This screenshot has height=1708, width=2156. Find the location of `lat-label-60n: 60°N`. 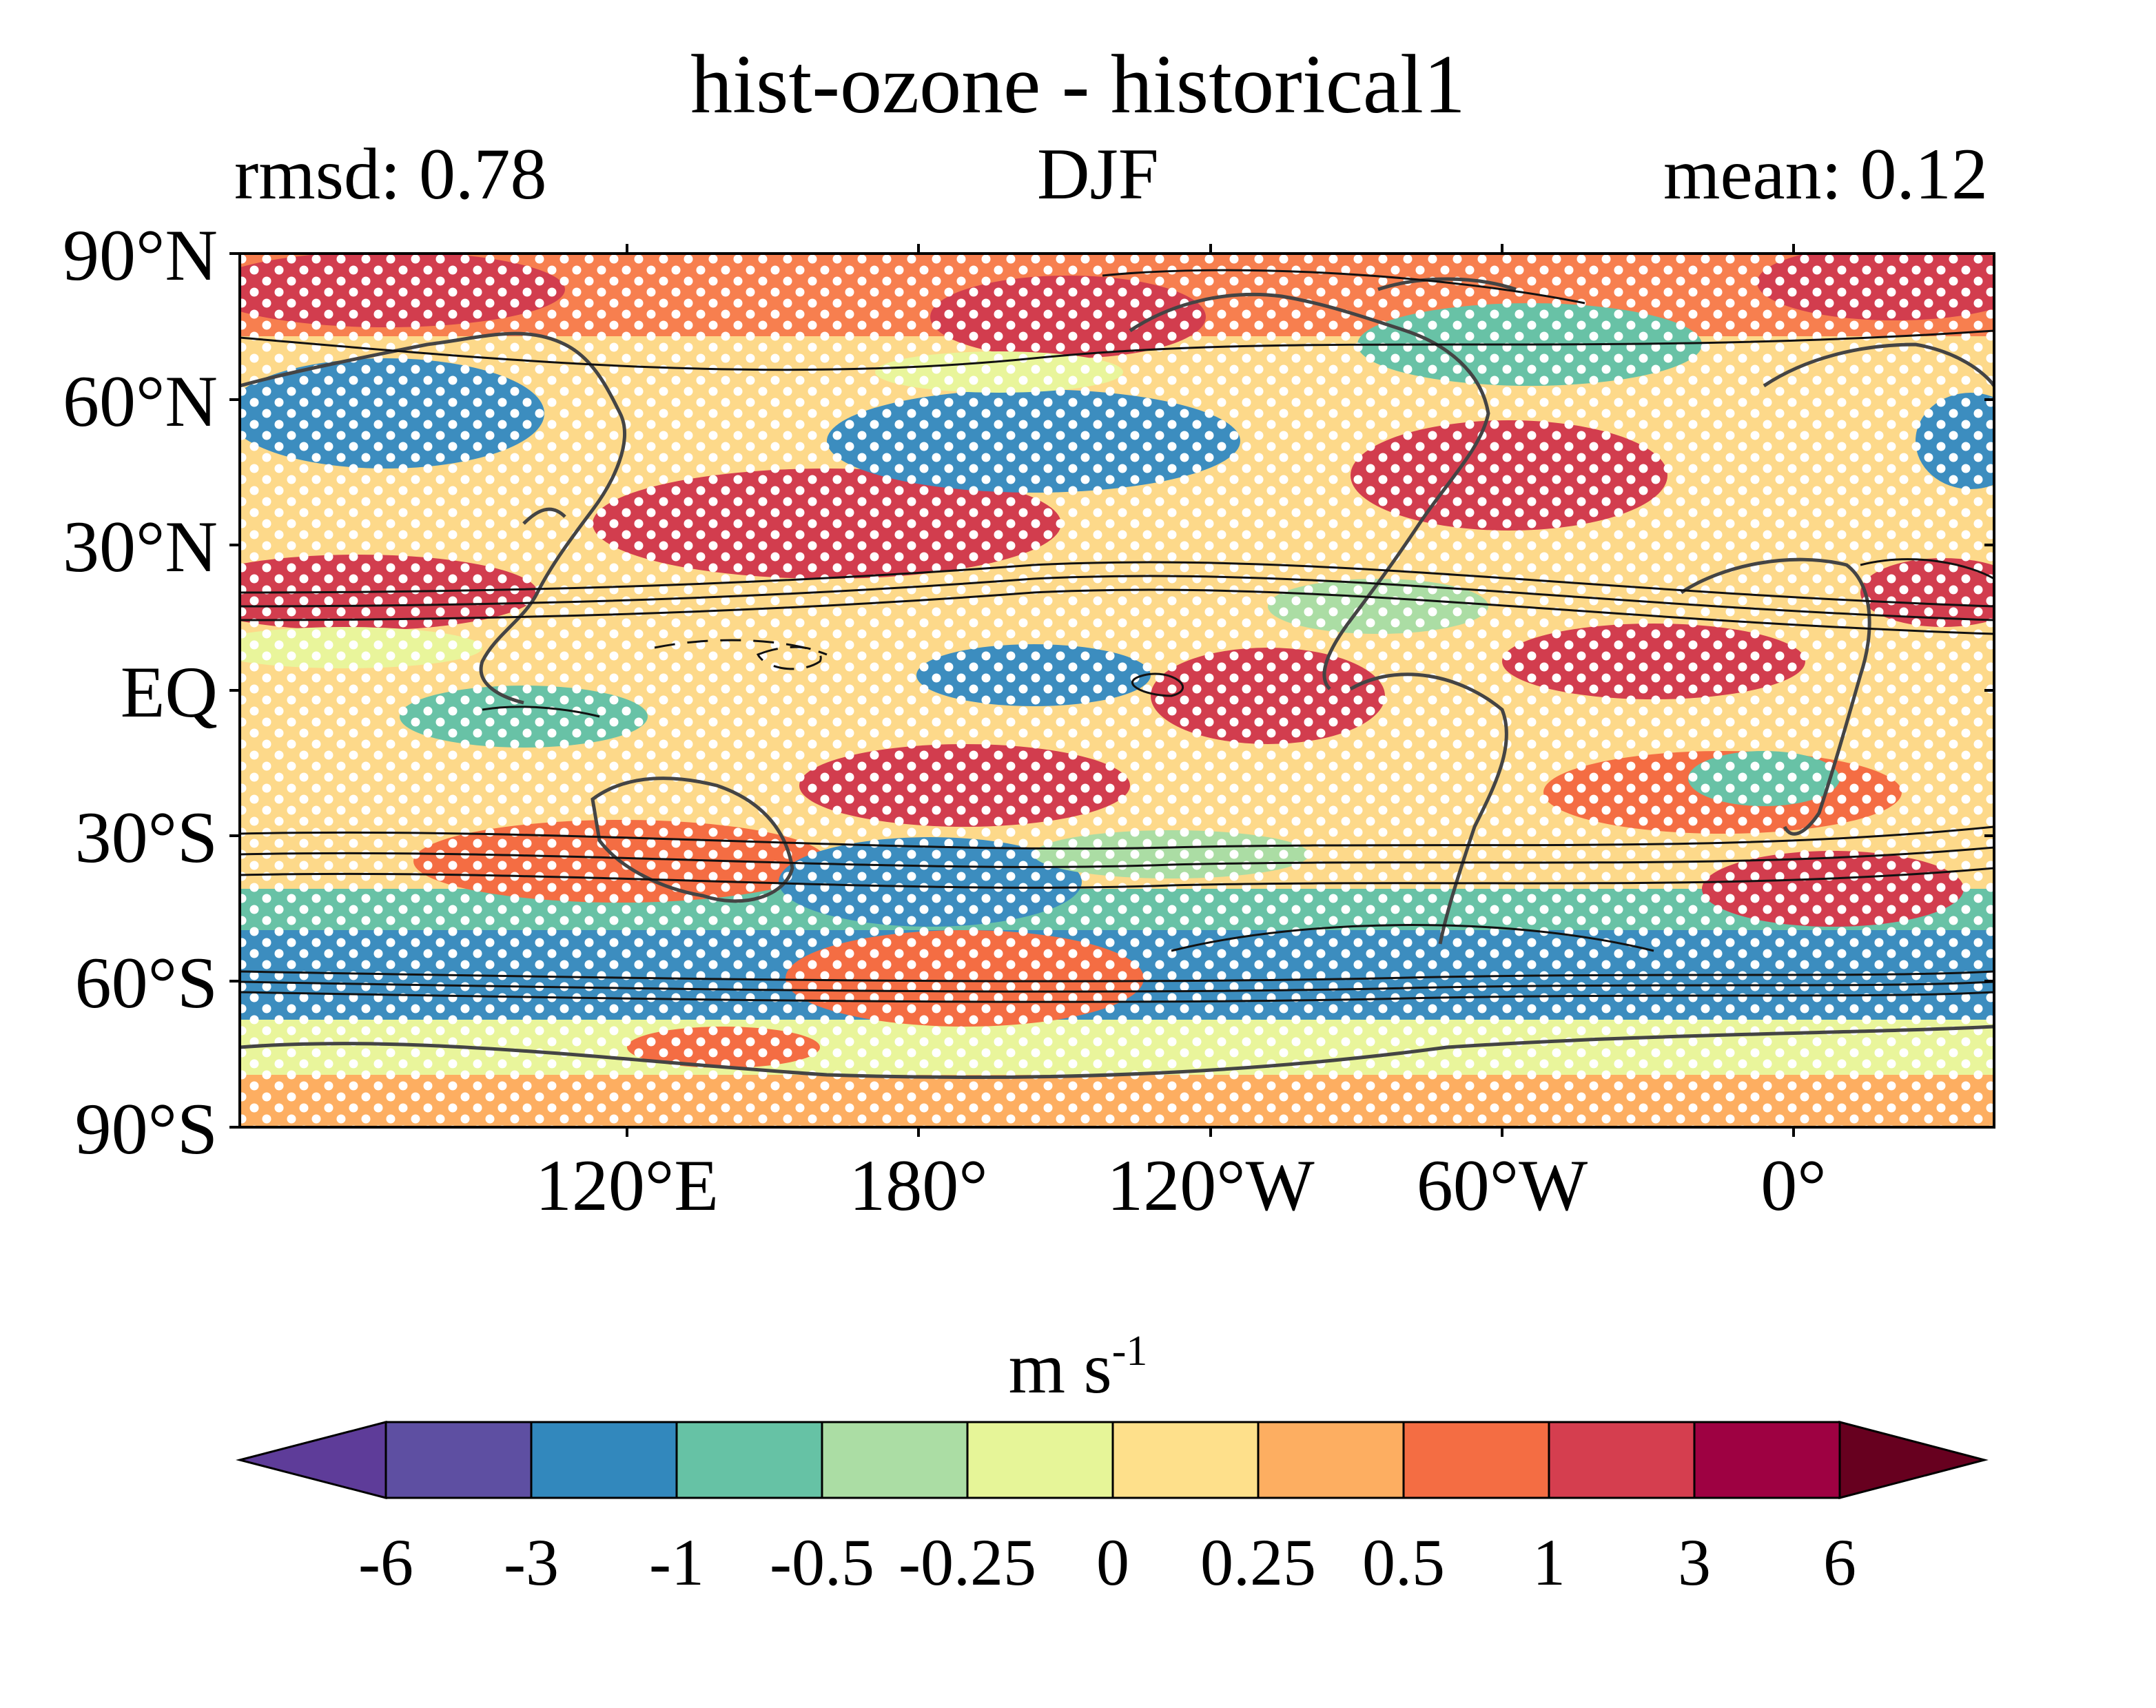

lat-label-60n: 60°N is located at coordinates (140, 401).